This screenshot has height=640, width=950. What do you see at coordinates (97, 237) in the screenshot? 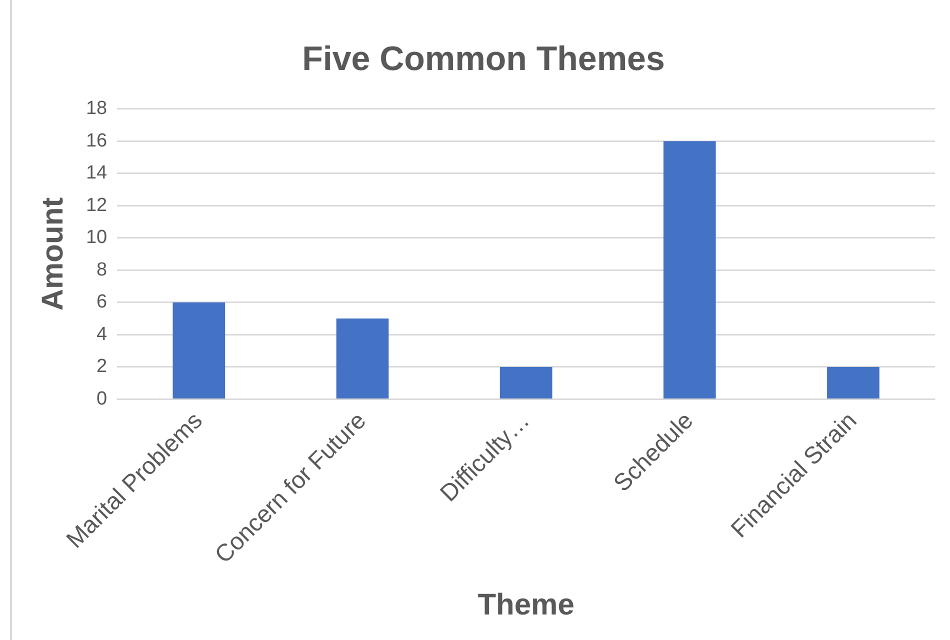
I see `y-tick-label: 10` at bounding box center [97, 237].